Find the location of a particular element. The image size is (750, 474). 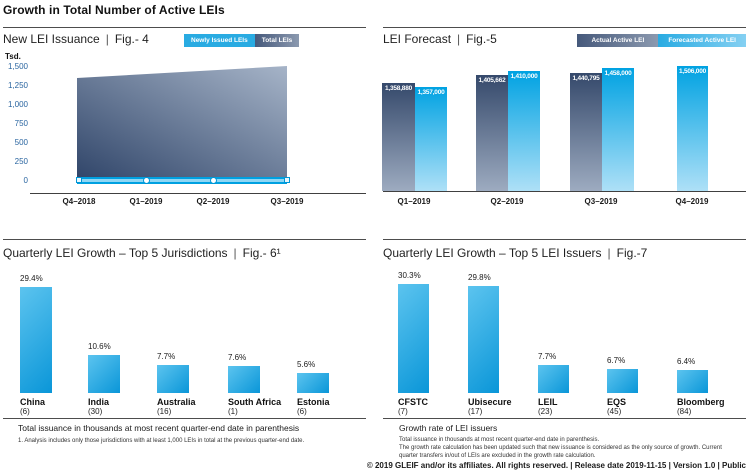

fig5-legend-forecast: Forecasted Active LEI is located at coordinates (702, 40).